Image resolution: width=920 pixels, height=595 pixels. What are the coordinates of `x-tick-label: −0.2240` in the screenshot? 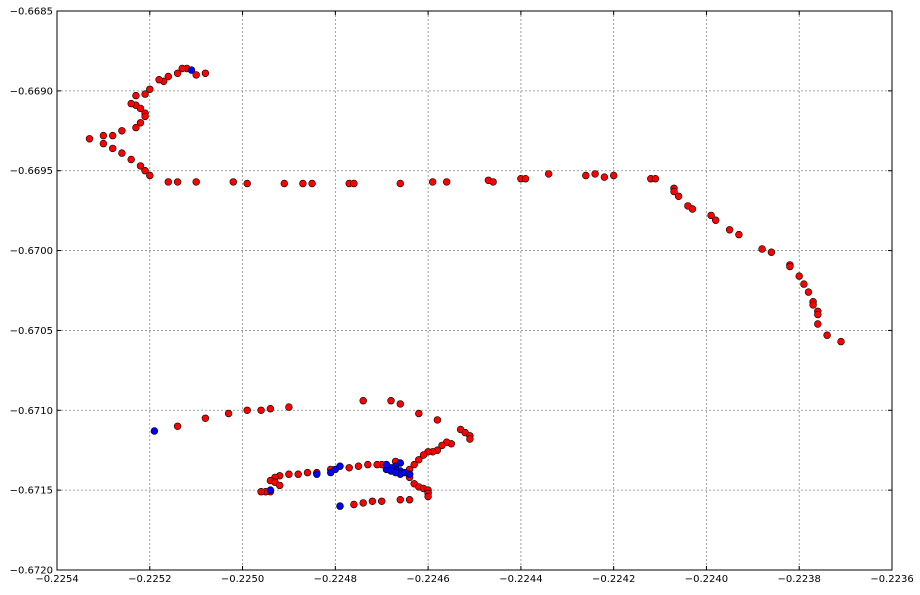 It's located at (706, 579).